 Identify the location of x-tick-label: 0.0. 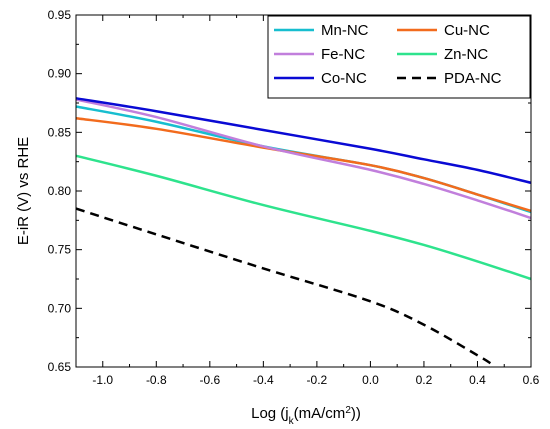
(370, 380).